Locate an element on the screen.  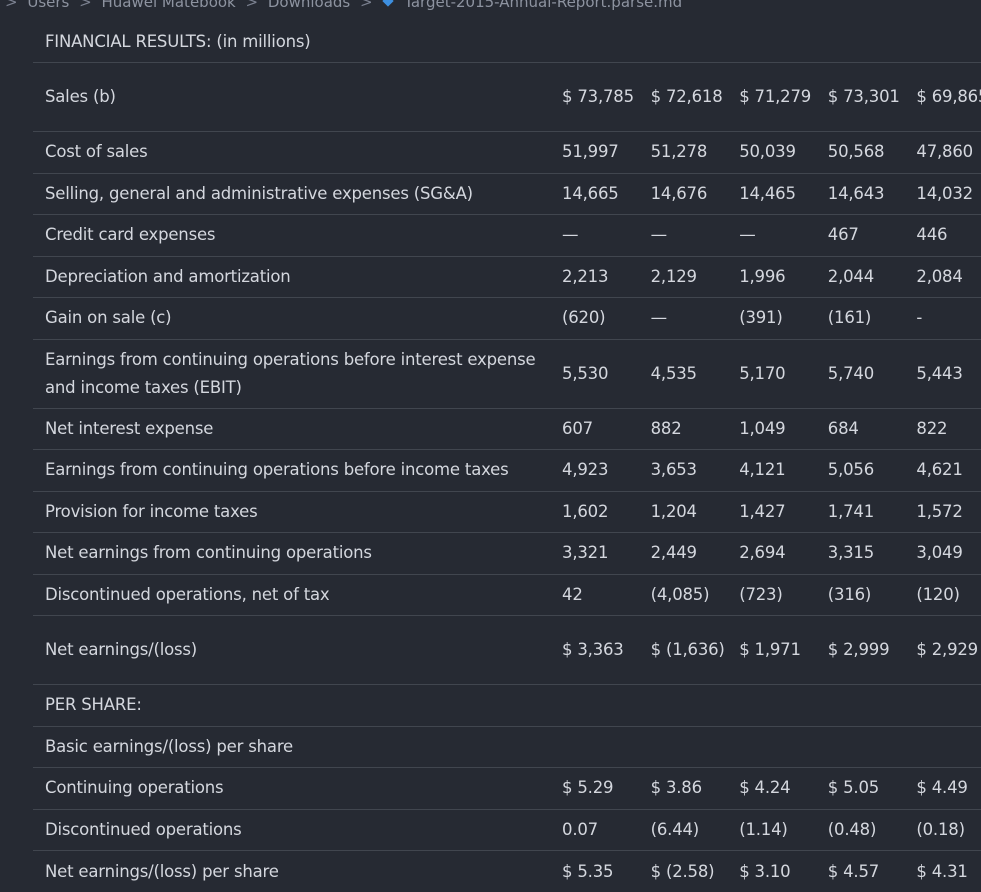
table-cell: (391) is located at coordinates (771, 319).